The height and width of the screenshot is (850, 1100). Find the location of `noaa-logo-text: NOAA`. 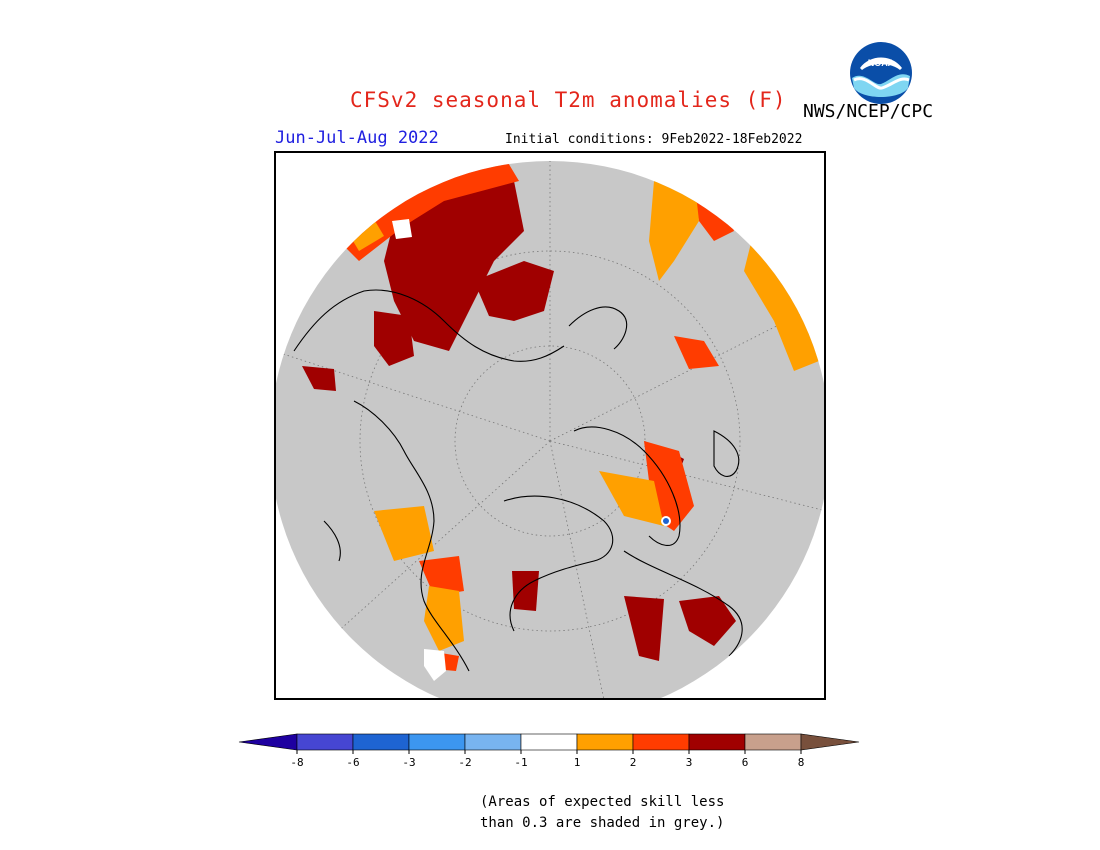

noaa-logo-text: NOAA is located at coordinates (881, 63).